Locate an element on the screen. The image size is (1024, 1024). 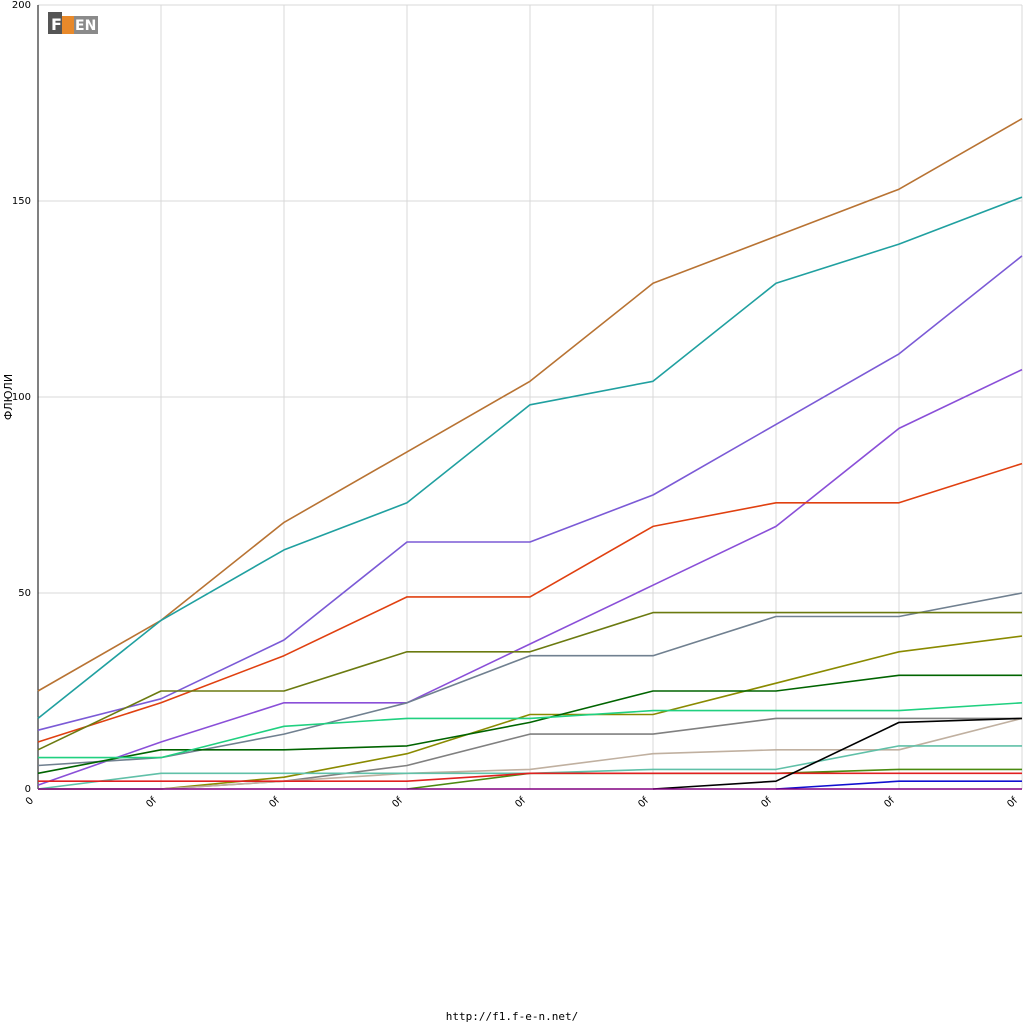
svg-text: EN is located at coordinates (85, 26).